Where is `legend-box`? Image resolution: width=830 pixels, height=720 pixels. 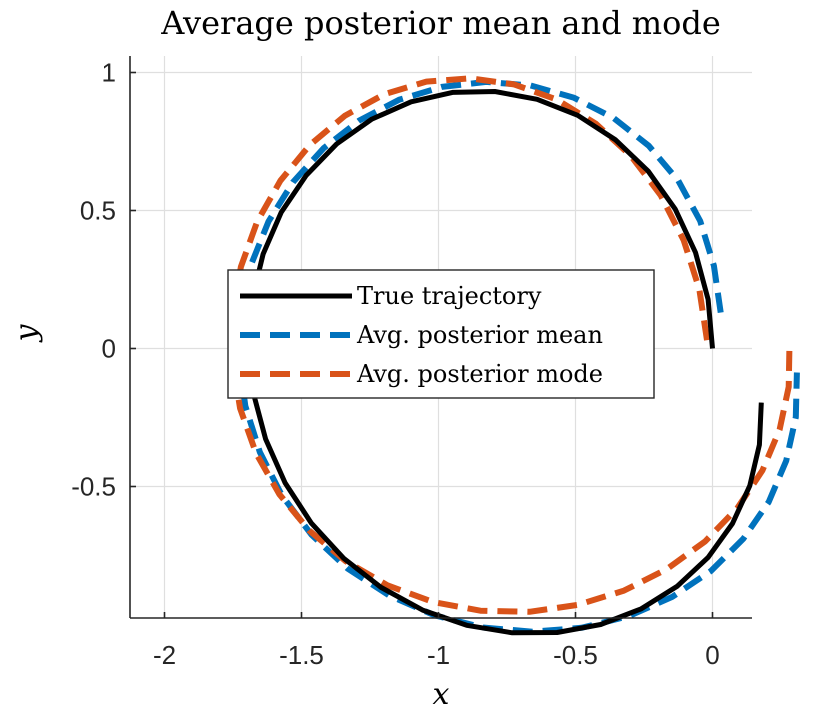 legend-box is located at coordinates (441, 334).